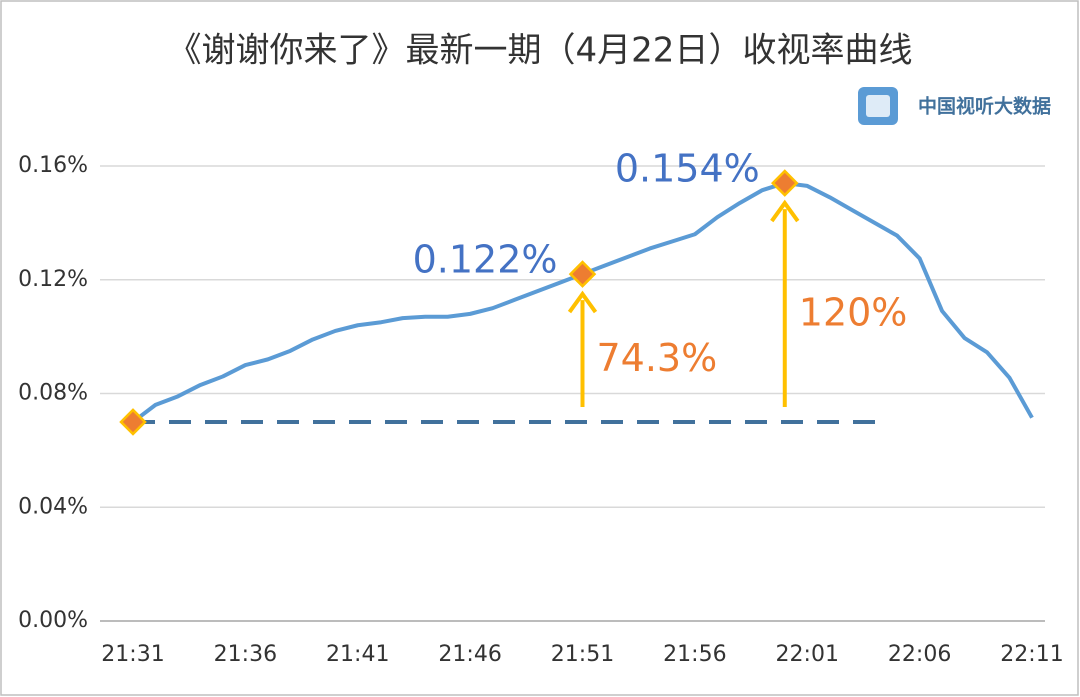 The image size is (1080, 697). Describe the element at coordinates (469, 654) in the screenshot. I see `x-tick-label: 21:46` at that location.